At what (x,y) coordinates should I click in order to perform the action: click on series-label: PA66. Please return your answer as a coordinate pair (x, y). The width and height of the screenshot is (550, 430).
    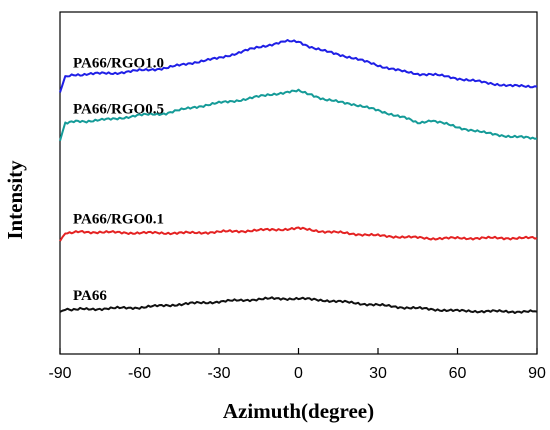
    Looking at the image, I should click on (90, 296).